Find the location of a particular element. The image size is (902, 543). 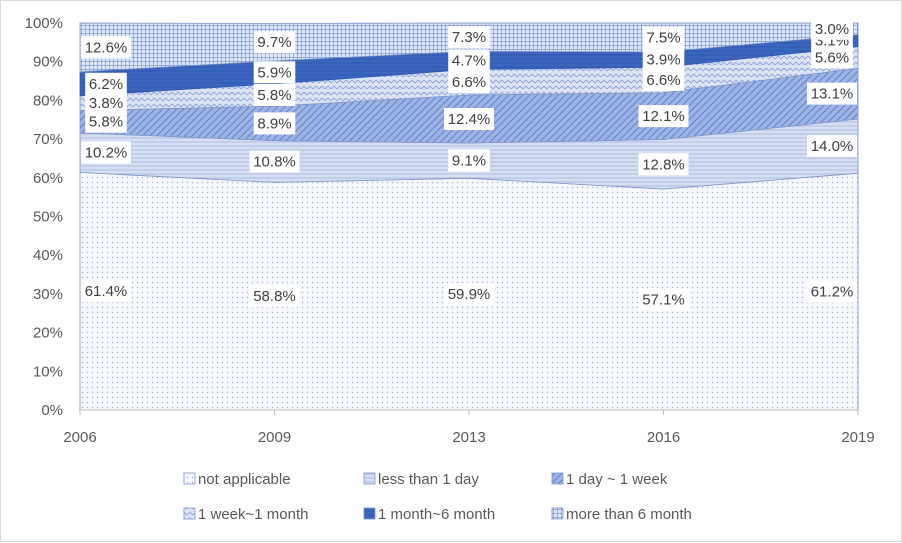

legend-label: 1 day ~ 1 week is located at coordinates (617, 479).